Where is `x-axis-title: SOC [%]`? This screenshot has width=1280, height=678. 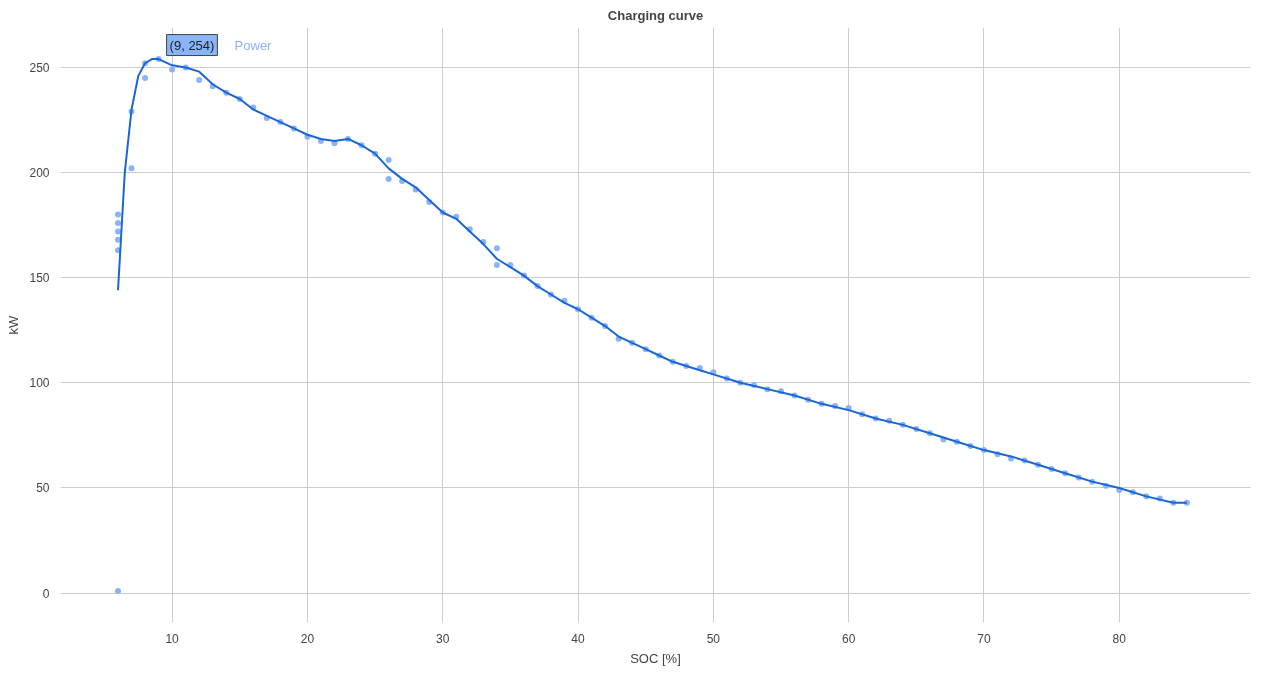
x-axis-title: SOC [%] is located at coordinates (655, 658).